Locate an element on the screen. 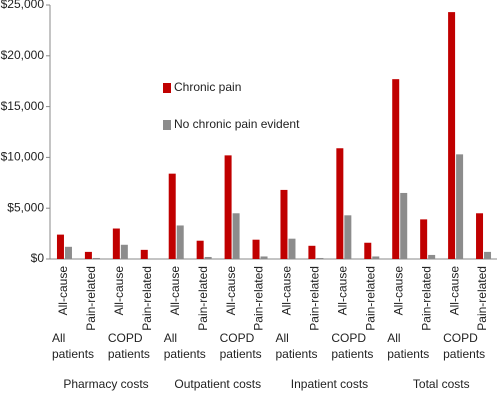 Image resolution: width=500 pixels, height=394 pixels. legend-label: No chronic pain evident is located at coordinates (237, 124).